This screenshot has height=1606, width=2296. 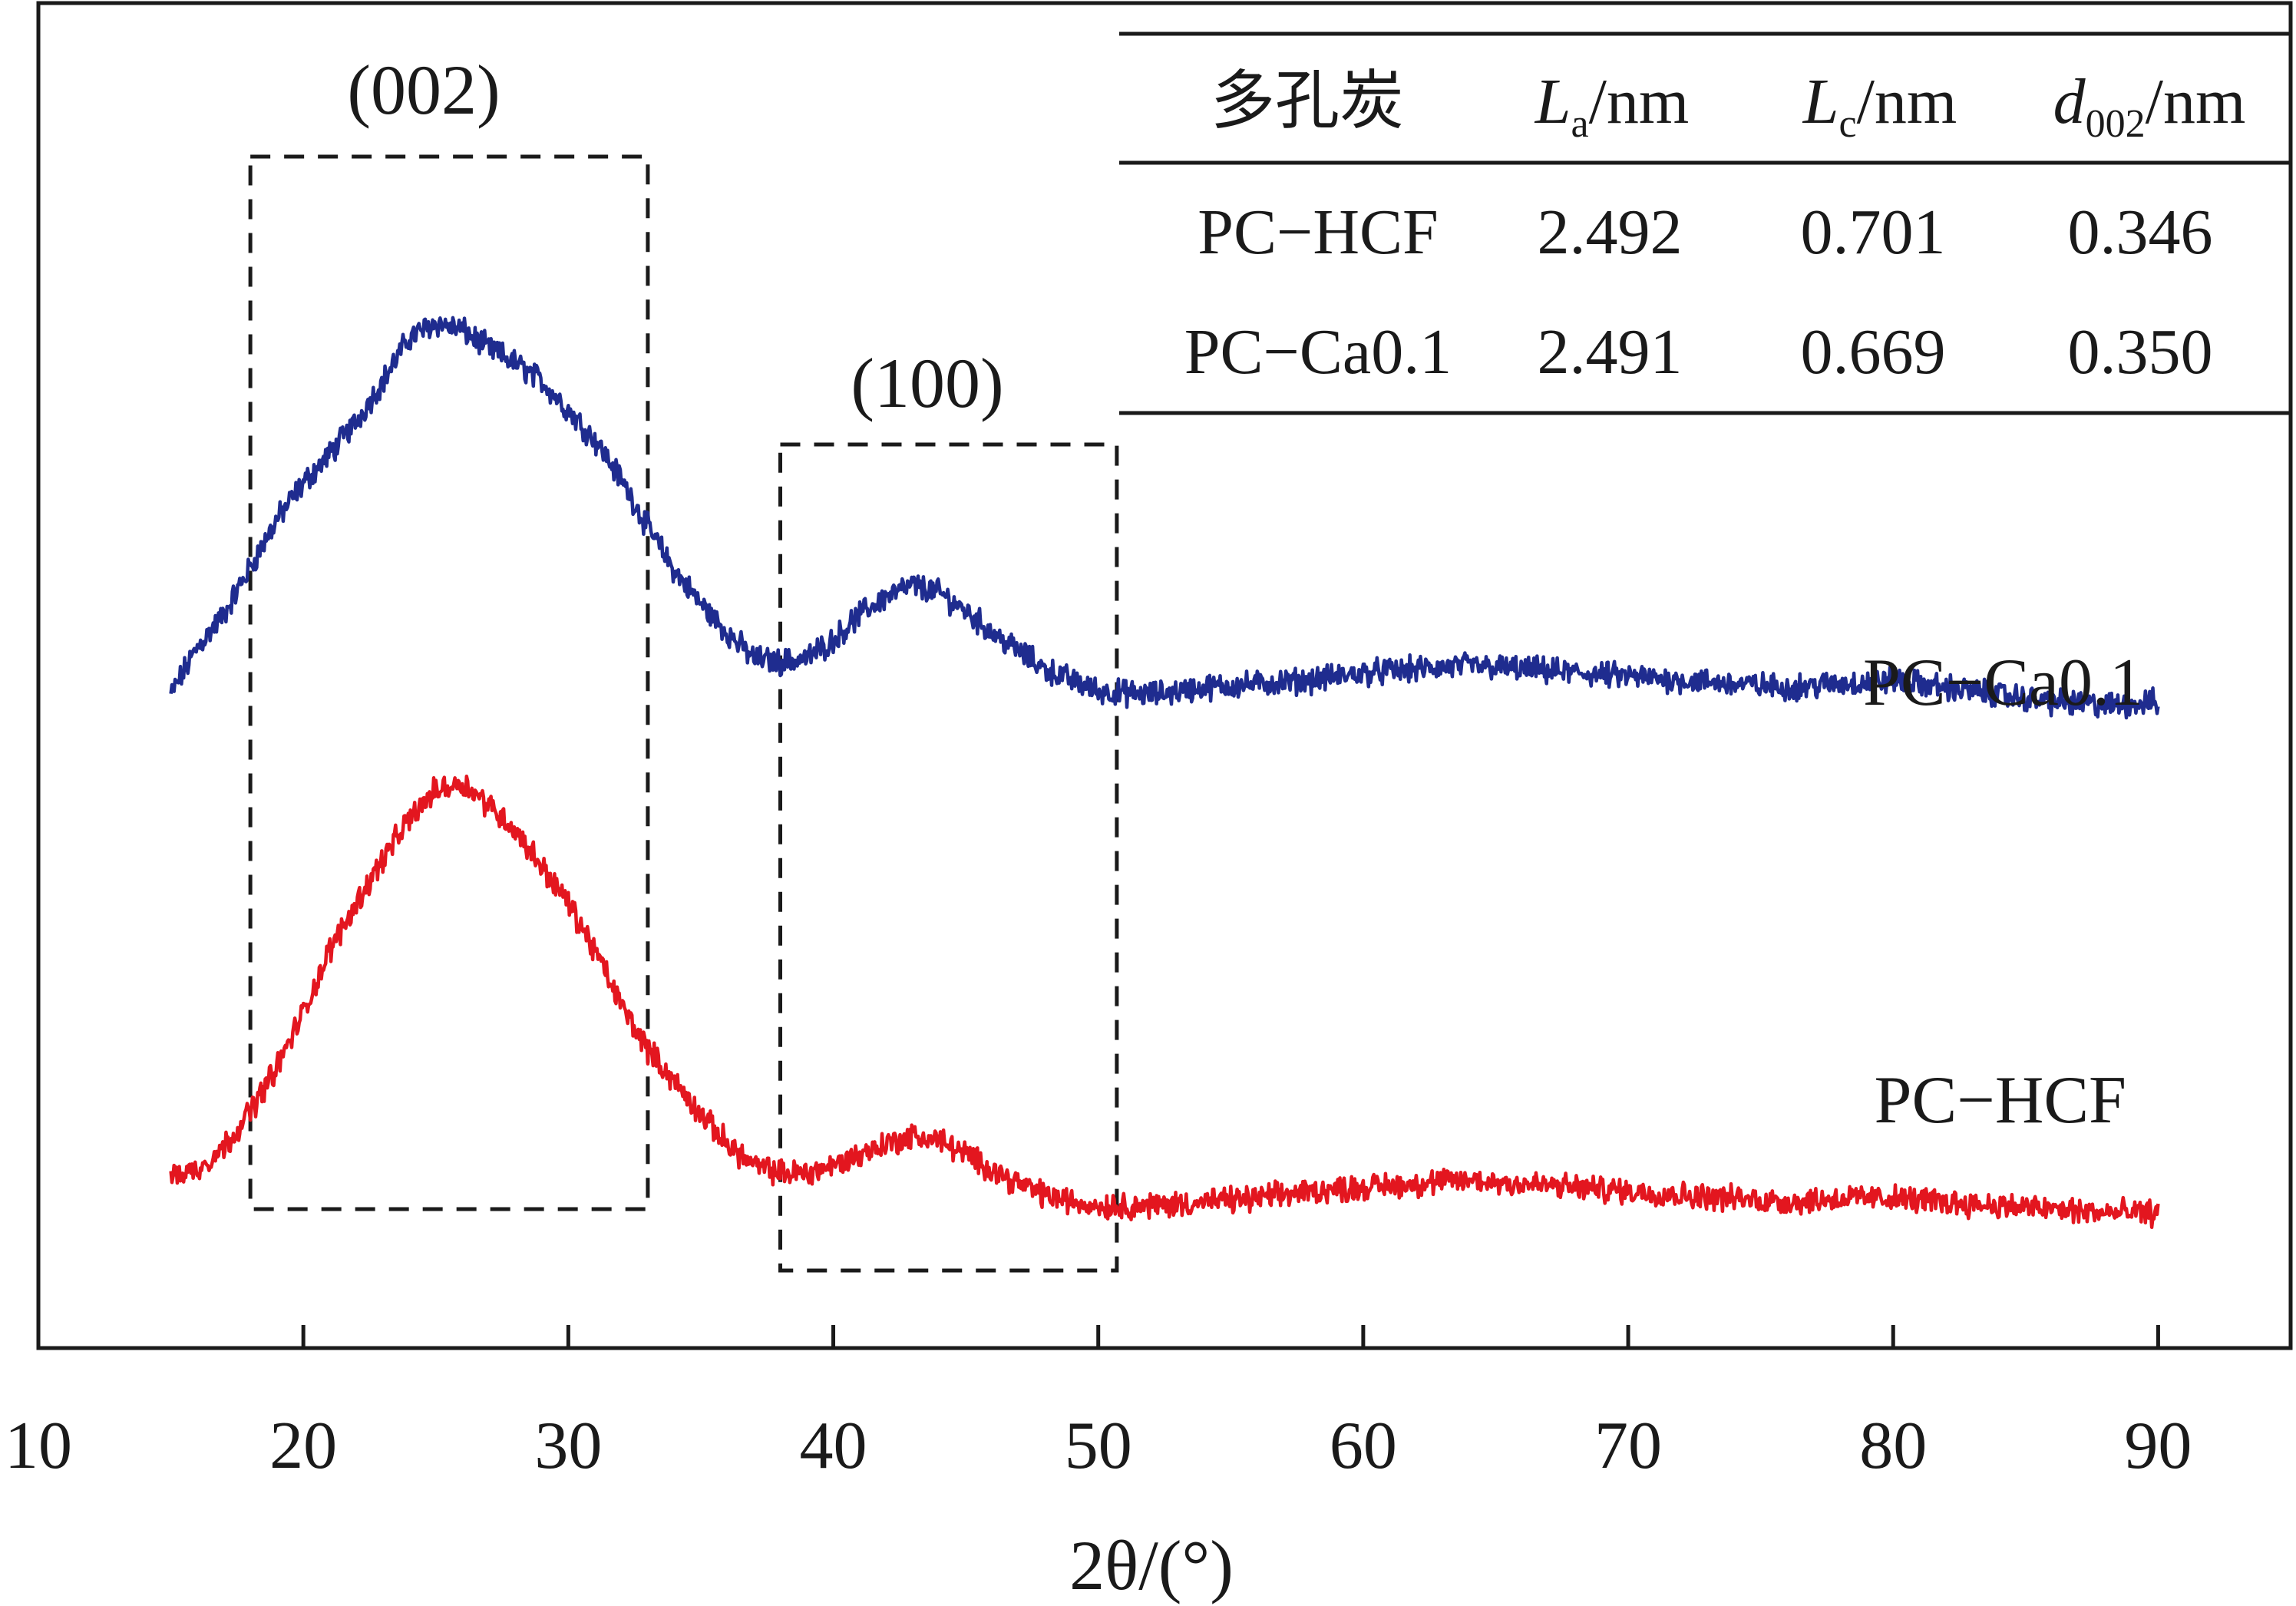 I want to click on table-cell-r1-c1: PC−HCF, so click(x=1318, y=232).